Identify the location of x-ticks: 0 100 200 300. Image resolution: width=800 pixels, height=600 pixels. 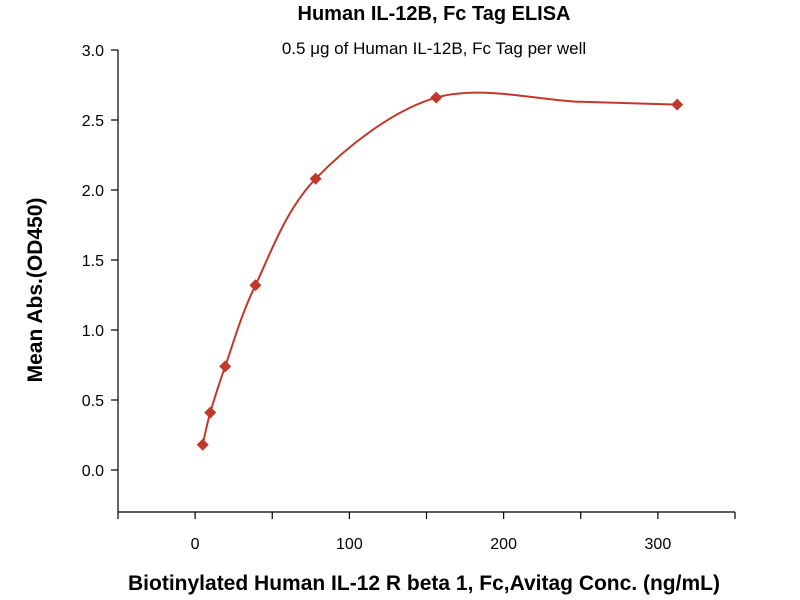
(426, 532).